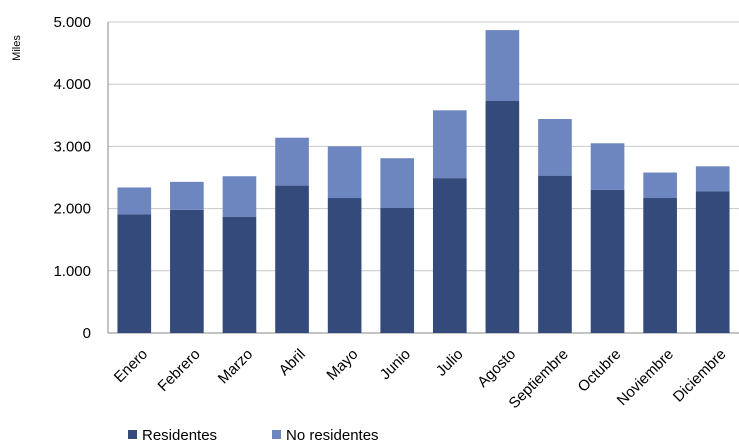  I want to click on y-tick-label: 5.000, so click(72, 22).